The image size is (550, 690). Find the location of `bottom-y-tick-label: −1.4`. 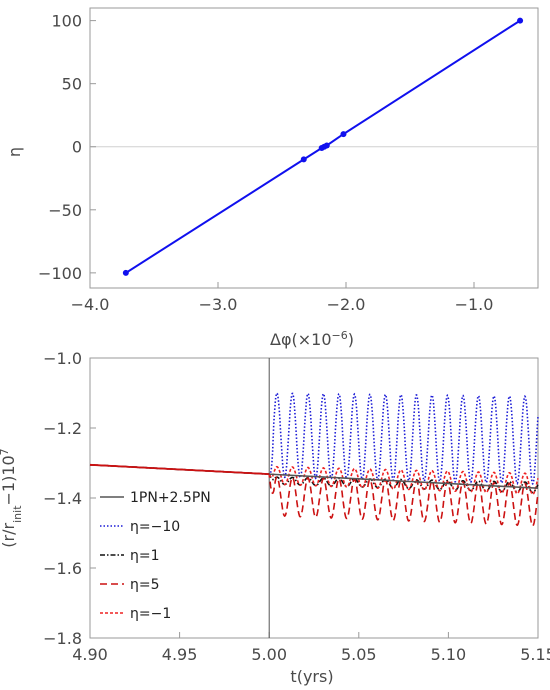

bottom-y-tick-label: −1.4 is located at coordinates (62, 498).